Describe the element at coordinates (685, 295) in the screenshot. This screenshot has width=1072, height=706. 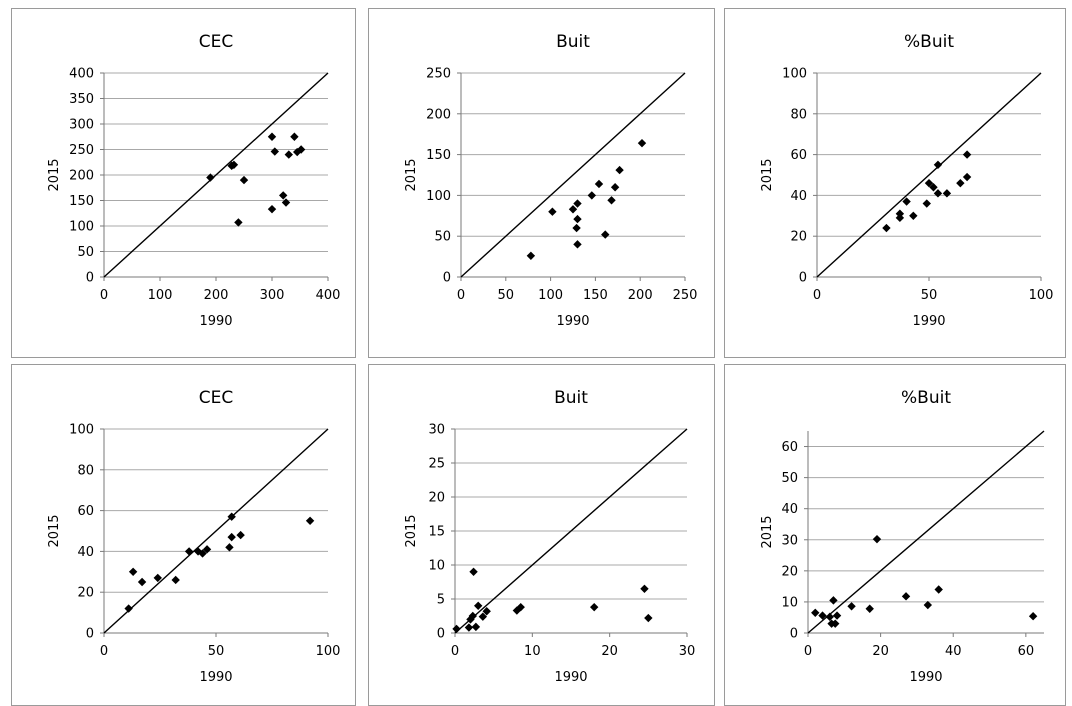
I see `x-tick-label: 250` at that location.